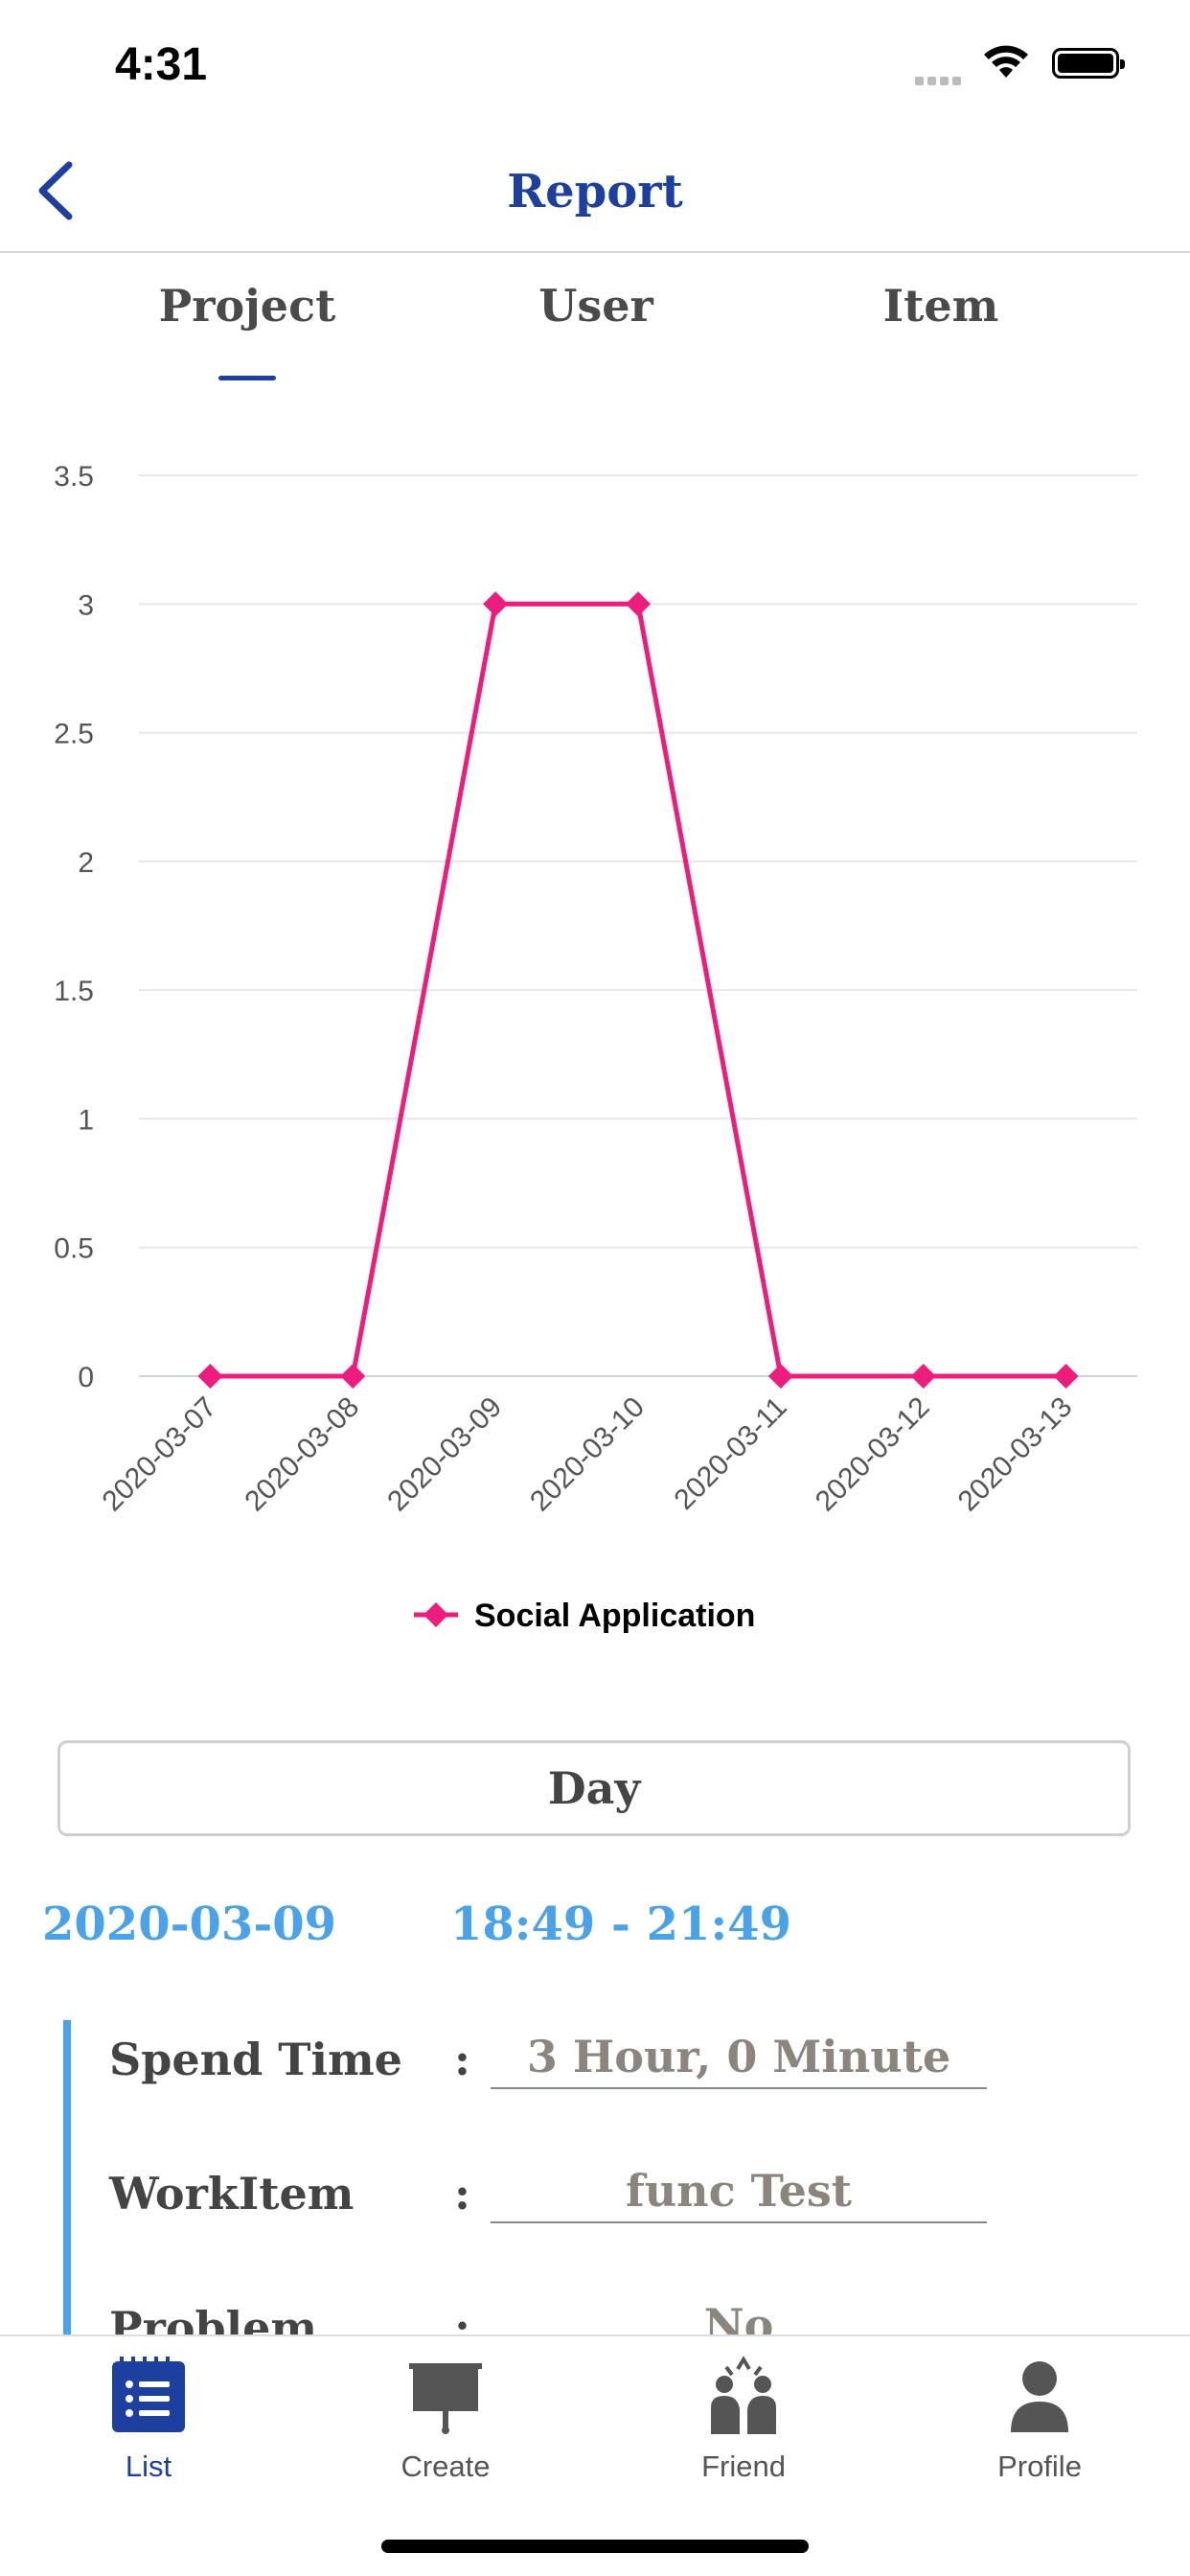 This screenshot has width=1190, height=2576. Describe the element at coordinates (86, 605) in the screenshot. I see `y-tick-label: 3` at that location.